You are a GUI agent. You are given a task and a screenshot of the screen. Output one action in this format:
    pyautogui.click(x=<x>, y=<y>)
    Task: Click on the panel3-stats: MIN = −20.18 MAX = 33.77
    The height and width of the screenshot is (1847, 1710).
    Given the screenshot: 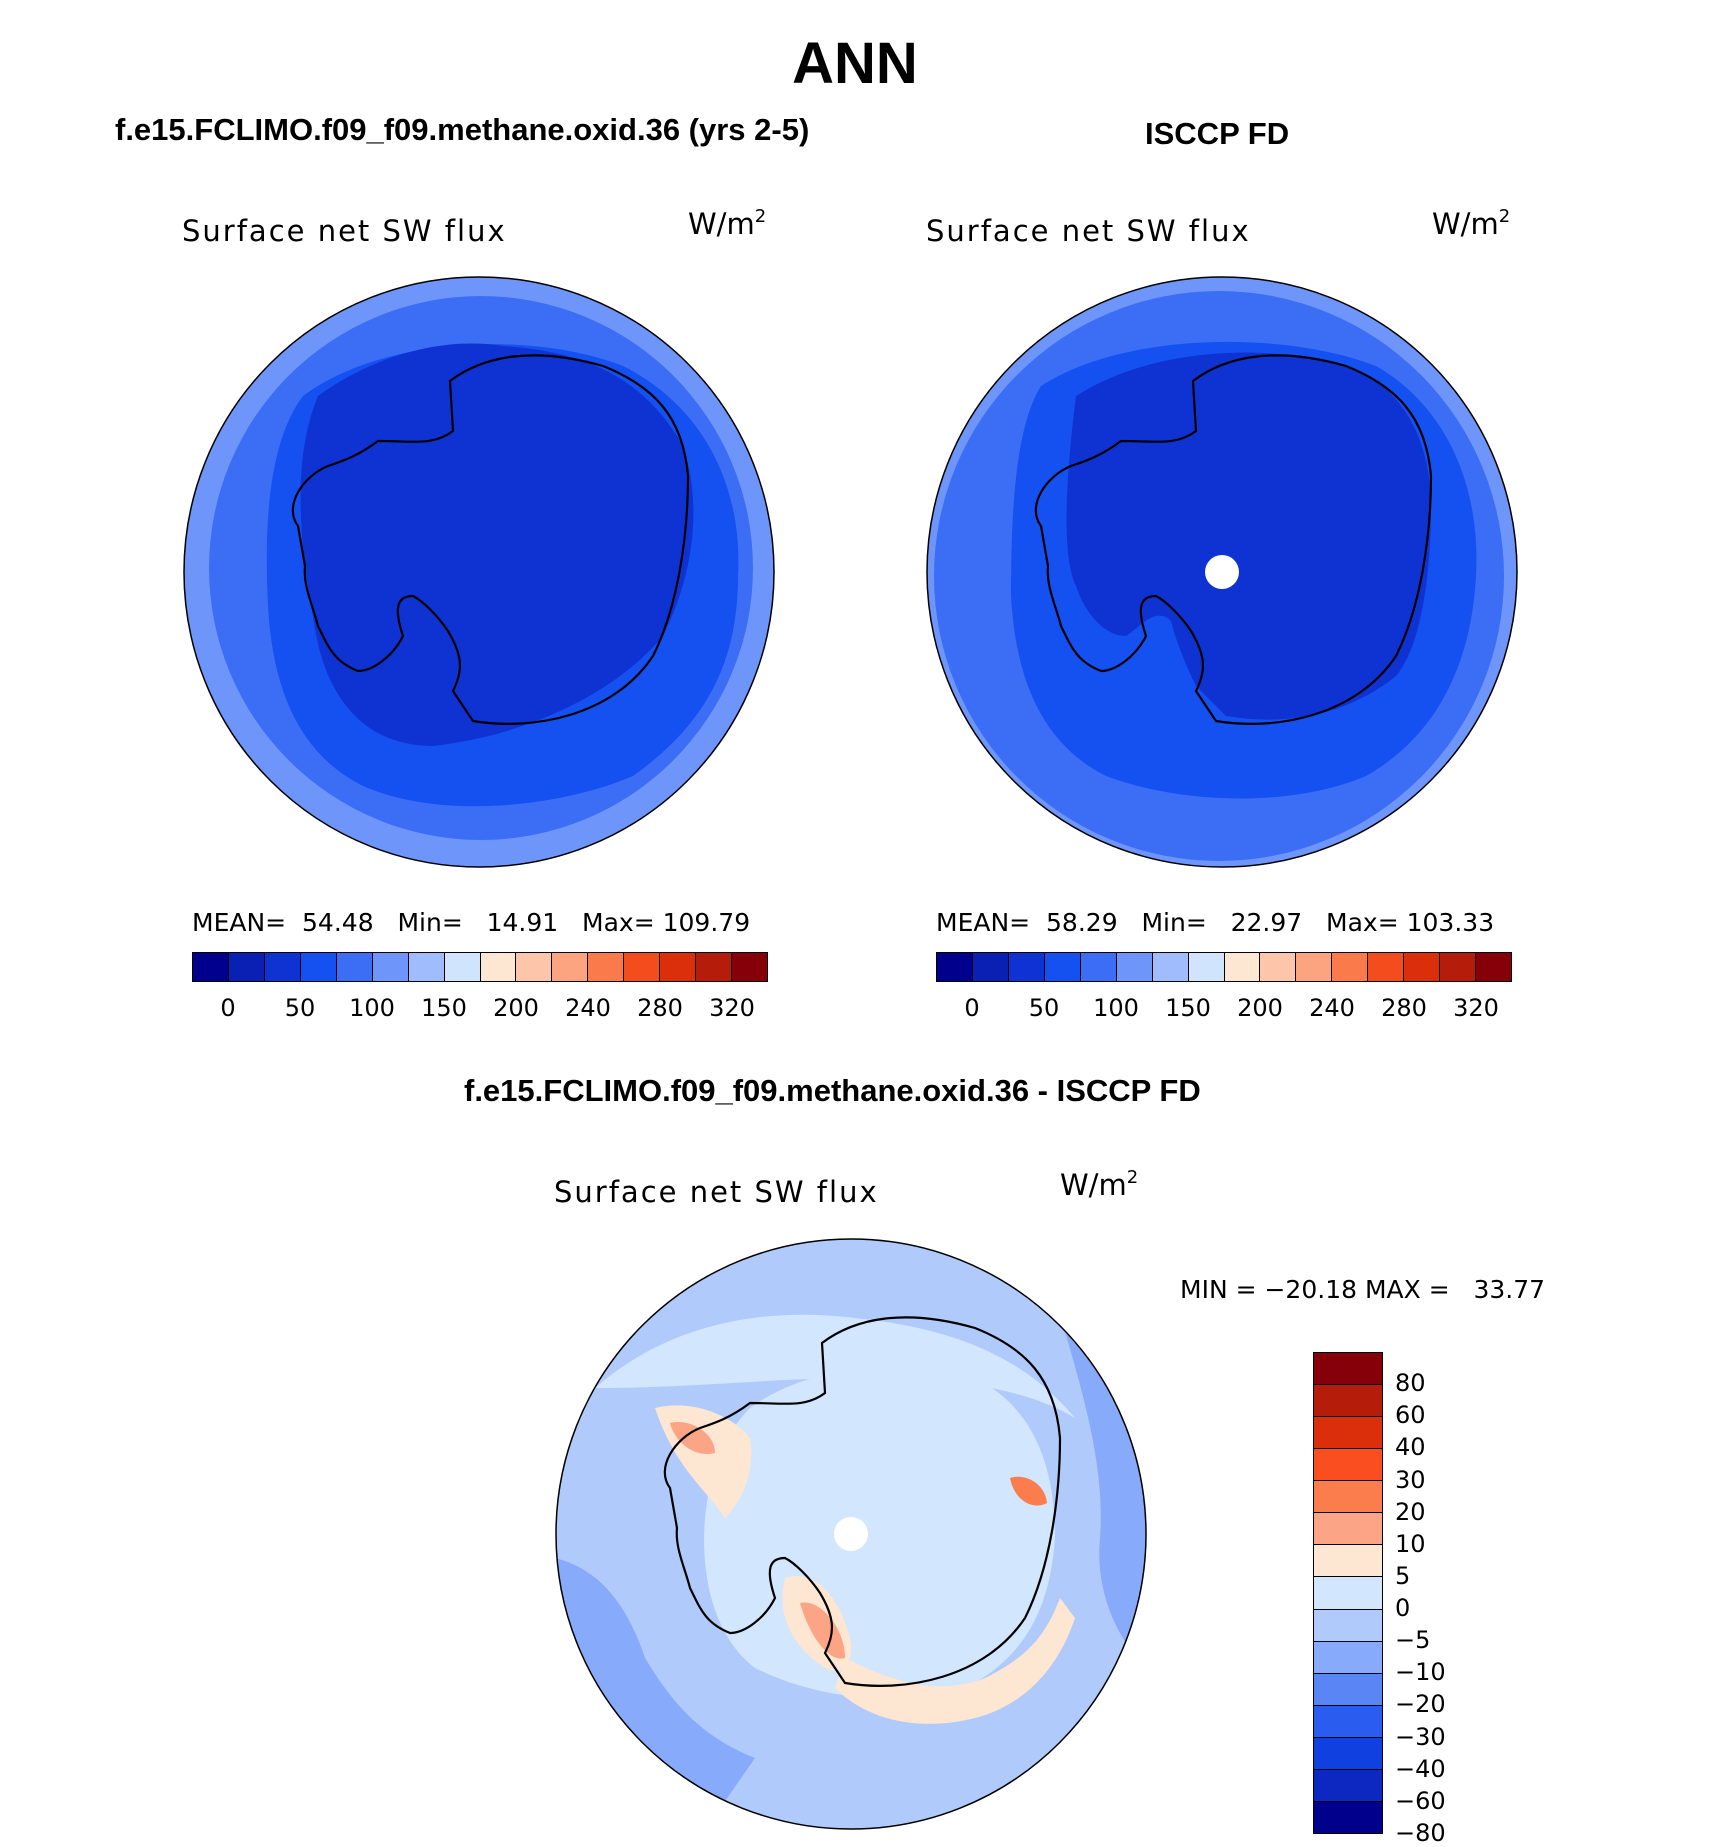 What is the action you would take?
    pyautogui.click(x=1363, y=1289)
    